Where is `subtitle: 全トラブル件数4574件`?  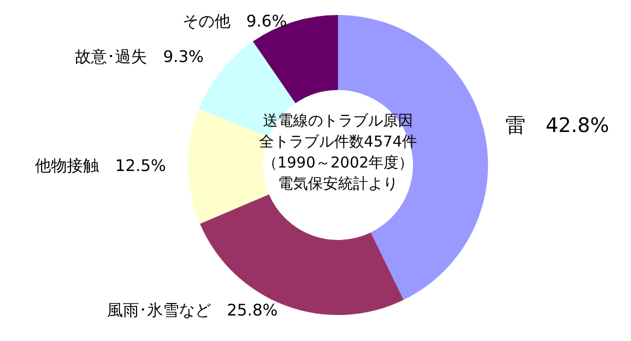
subtitle: 全トラブル件数4574件 is located at coordinates (338, 141).